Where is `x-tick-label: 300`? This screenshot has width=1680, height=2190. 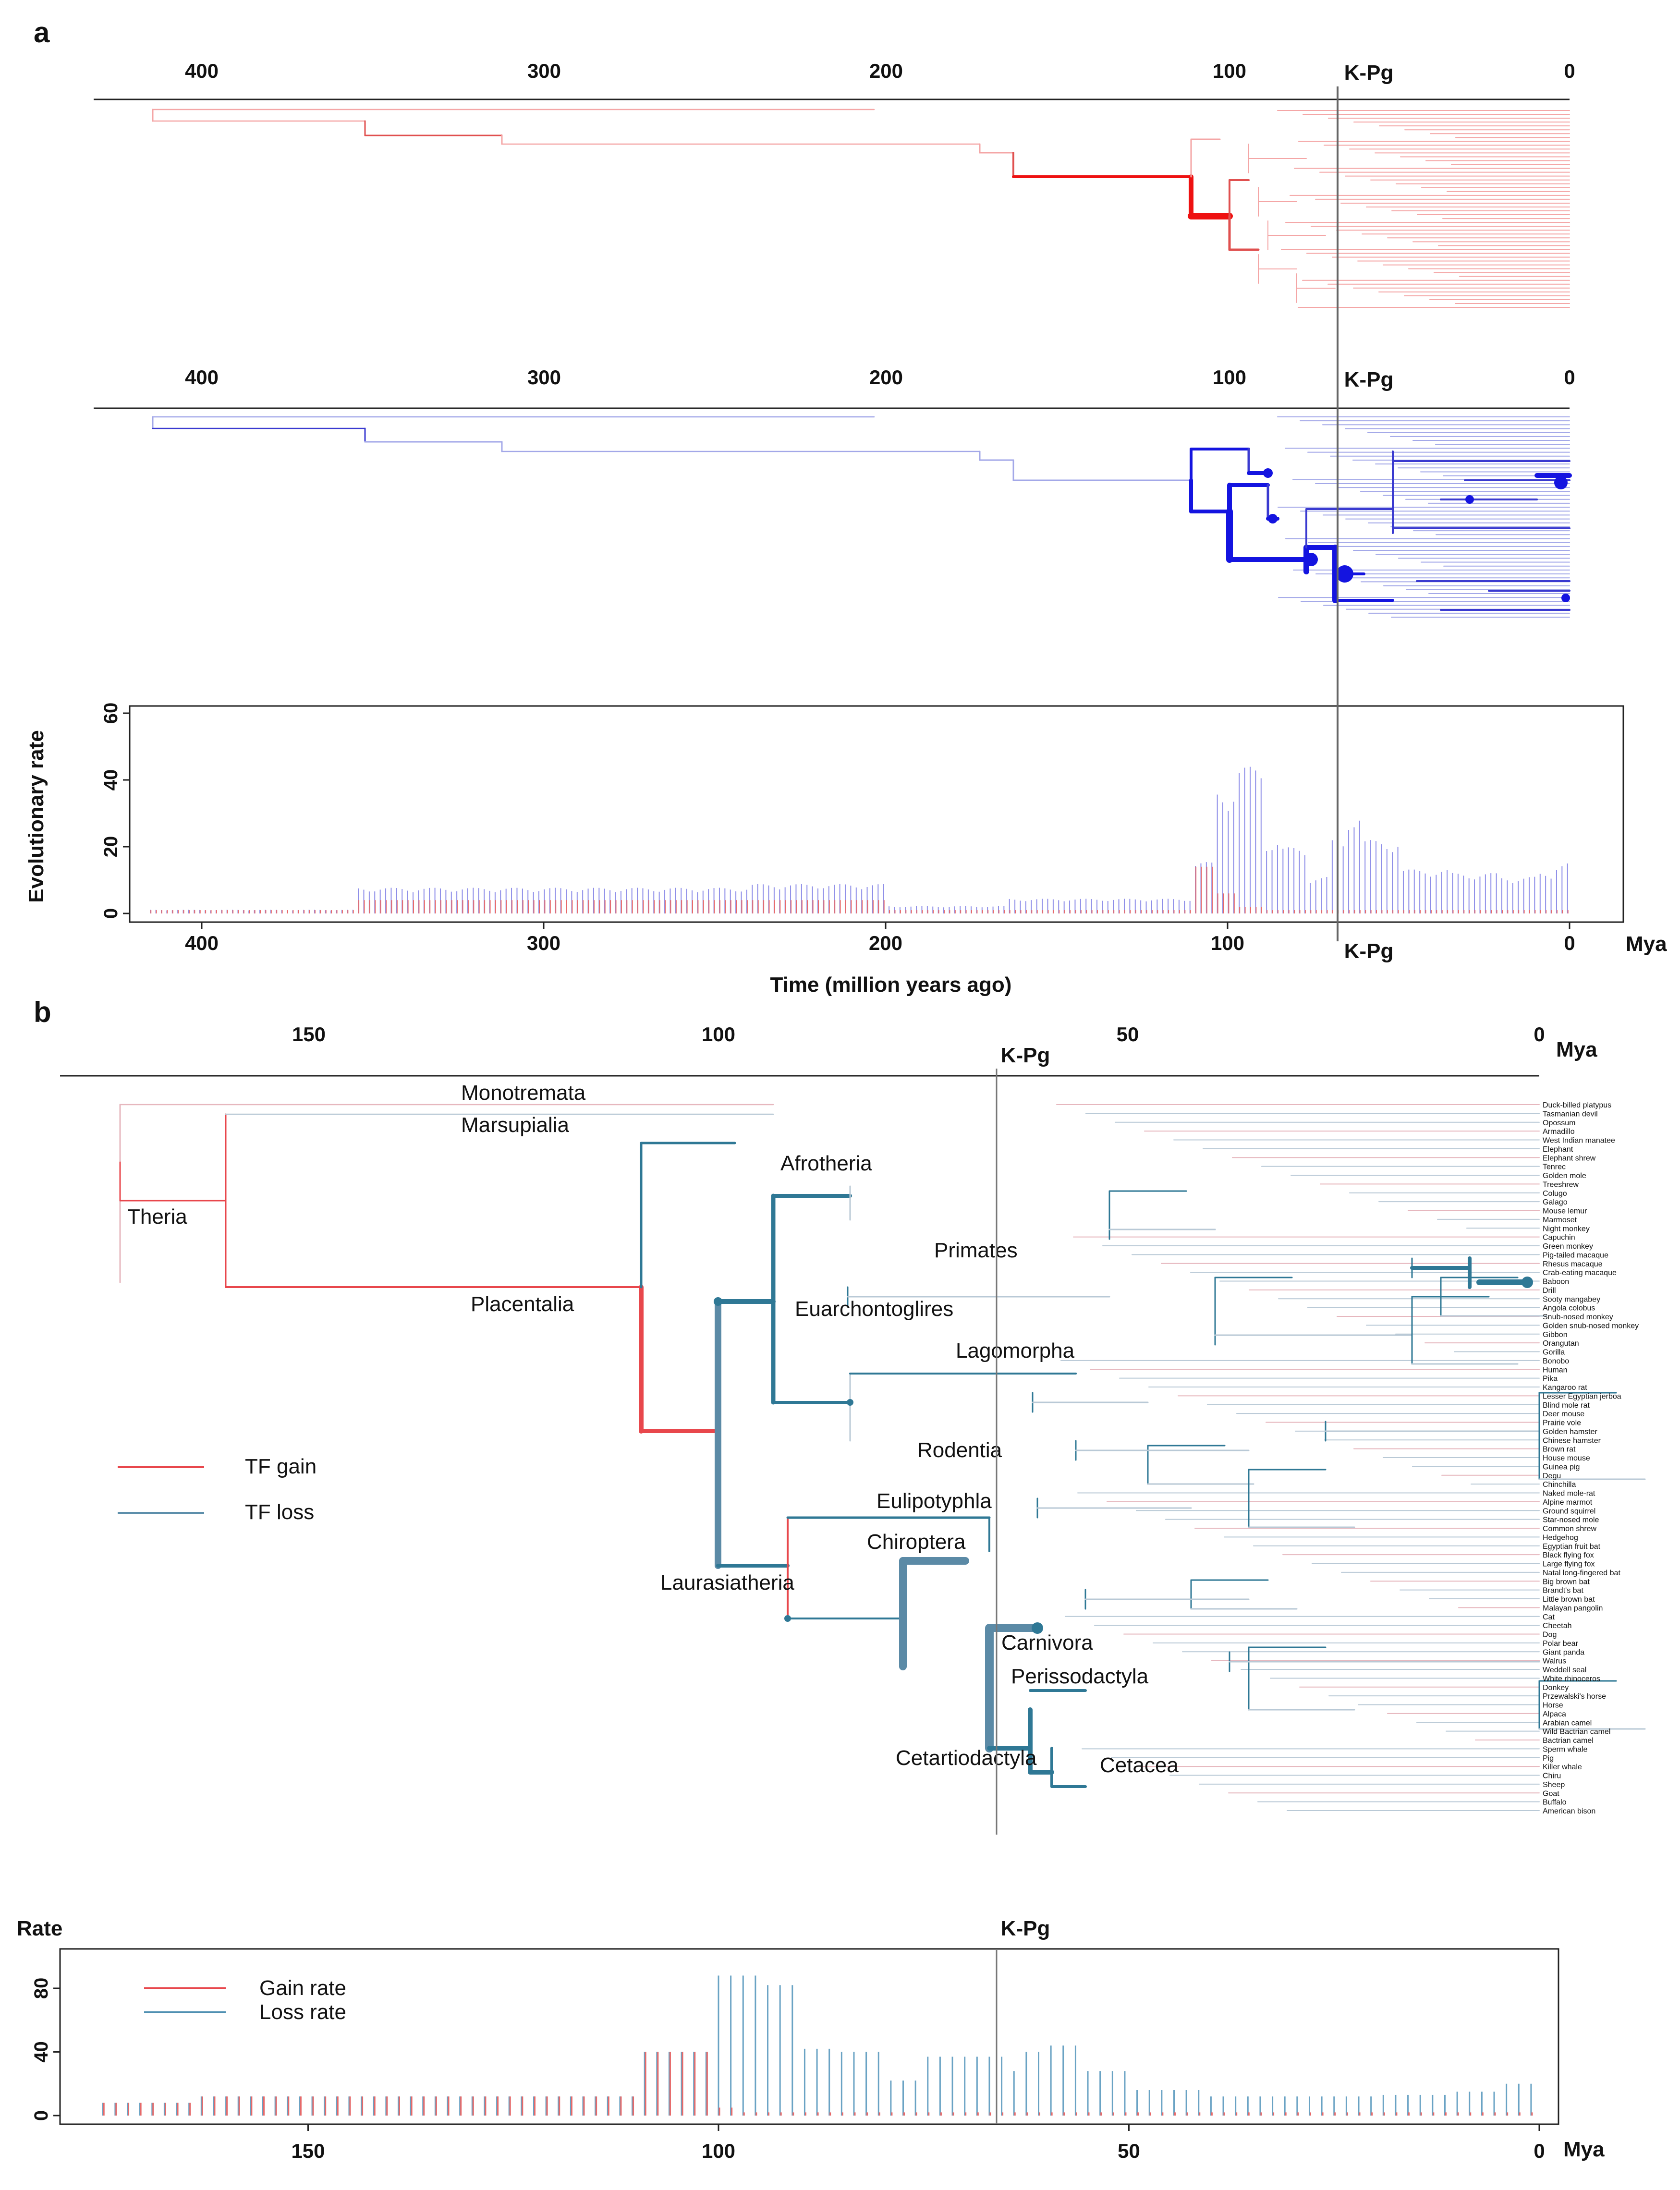
x-tick-label: 300 is located at coordinates (544, 943).